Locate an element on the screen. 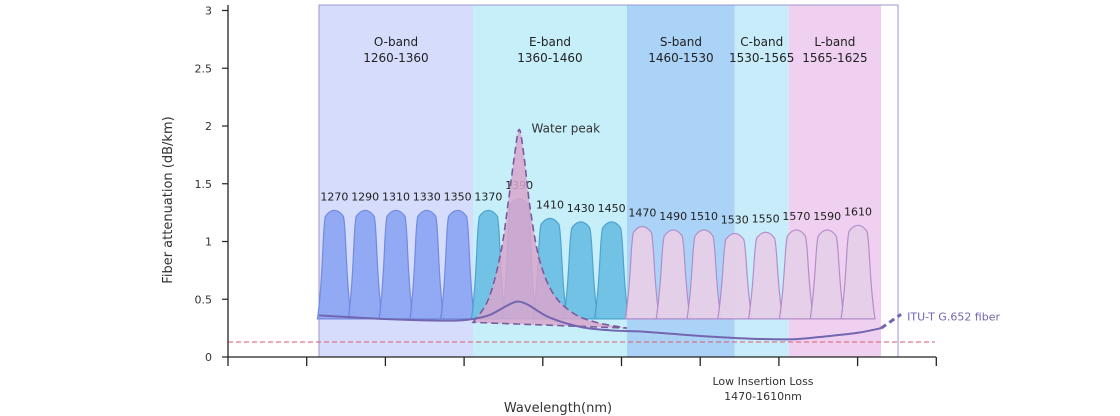 Image resolution: width=1120 pixels, height=416 pixels. band-name: C-band is located at coordinates (761, 42).